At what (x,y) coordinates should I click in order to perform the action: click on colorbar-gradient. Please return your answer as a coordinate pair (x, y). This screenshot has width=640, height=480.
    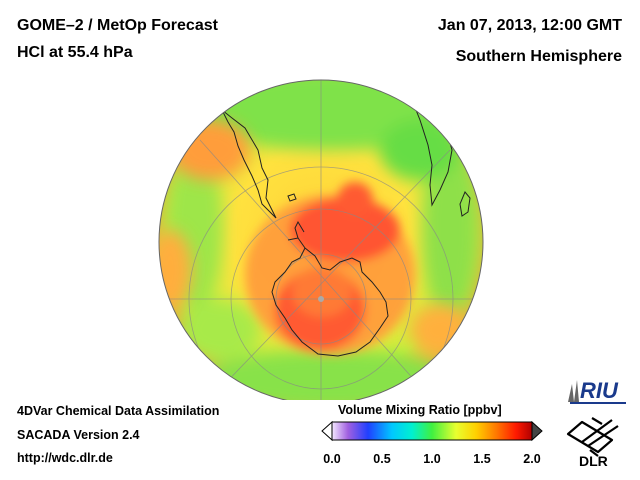
    Looking at the image, I should click on (432, 431).